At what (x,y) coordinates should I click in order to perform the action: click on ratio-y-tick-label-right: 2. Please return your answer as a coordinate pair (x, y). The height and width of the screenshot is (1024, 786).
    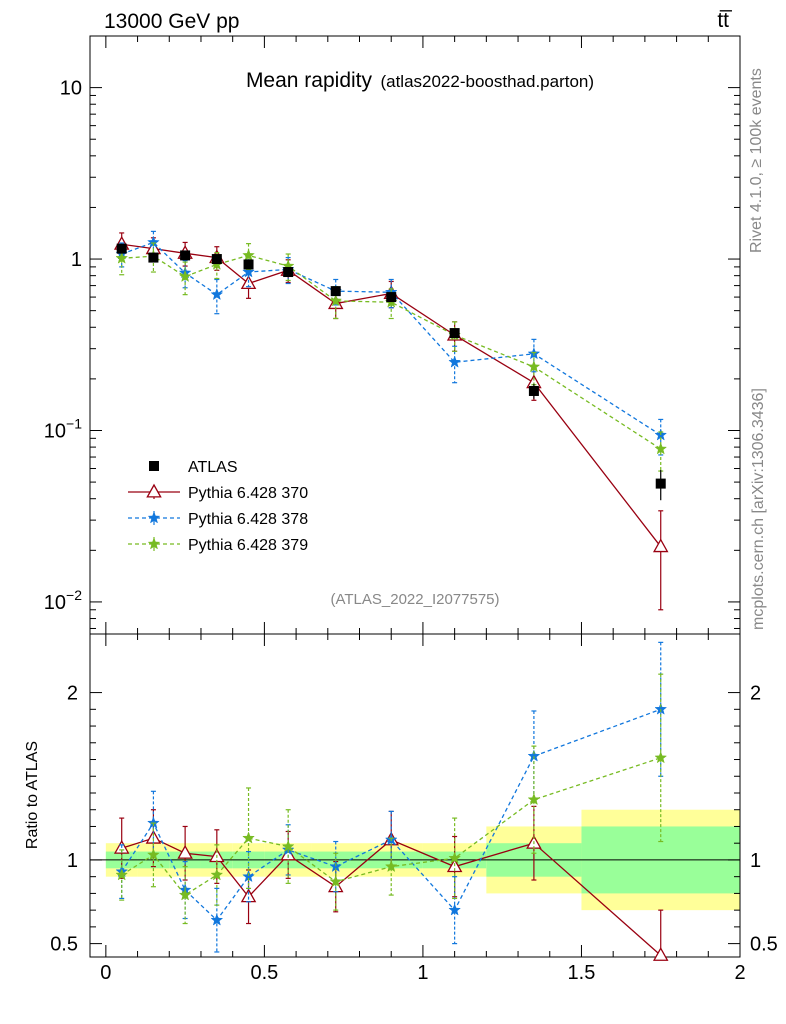
    Looking at the image, I should click on (755, 694).